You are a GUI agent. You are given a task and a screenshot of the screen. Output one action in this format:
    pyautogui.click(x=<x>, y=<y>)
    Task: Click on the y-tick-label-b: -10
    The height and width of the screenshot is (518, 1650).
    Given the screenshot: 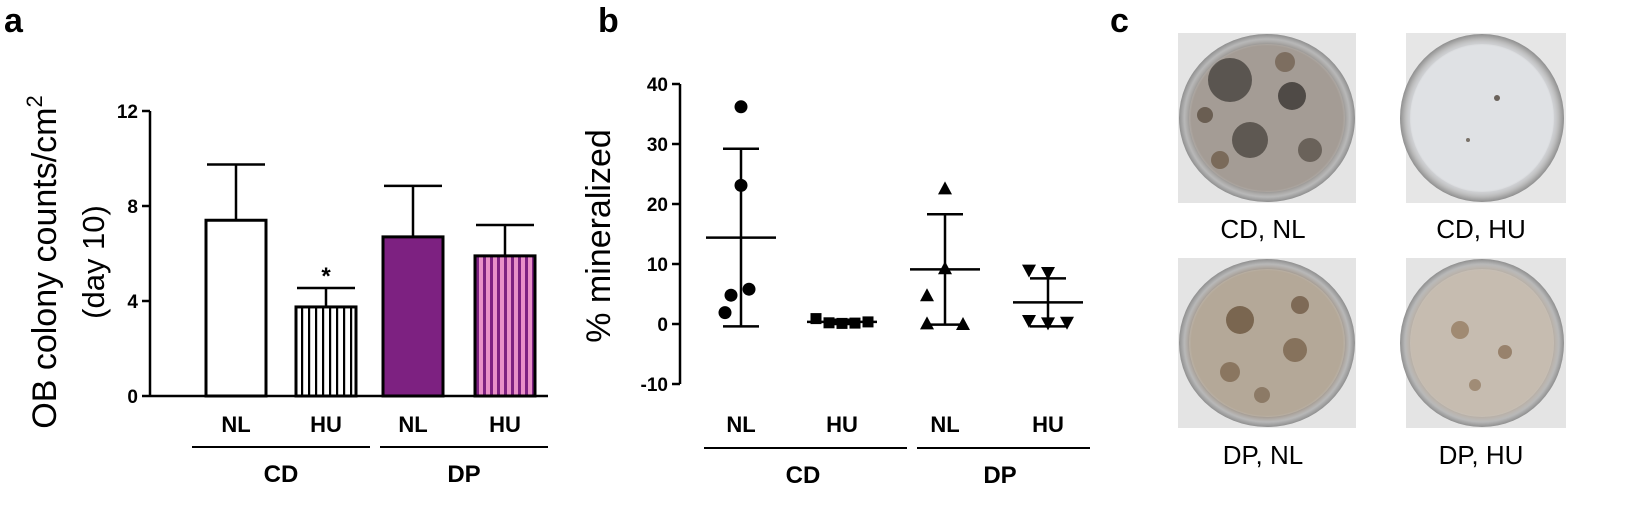 What is the action you would take?
    pyautogui.click(x=654, y=385)
    